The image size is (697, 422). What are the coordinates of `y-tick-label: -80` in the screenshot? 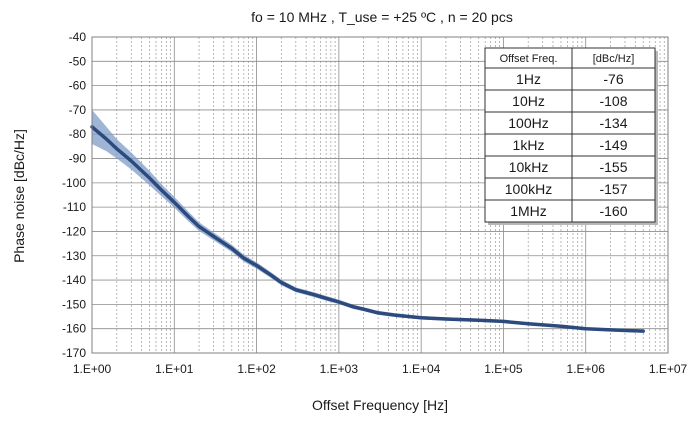 It's located at (78, 134).